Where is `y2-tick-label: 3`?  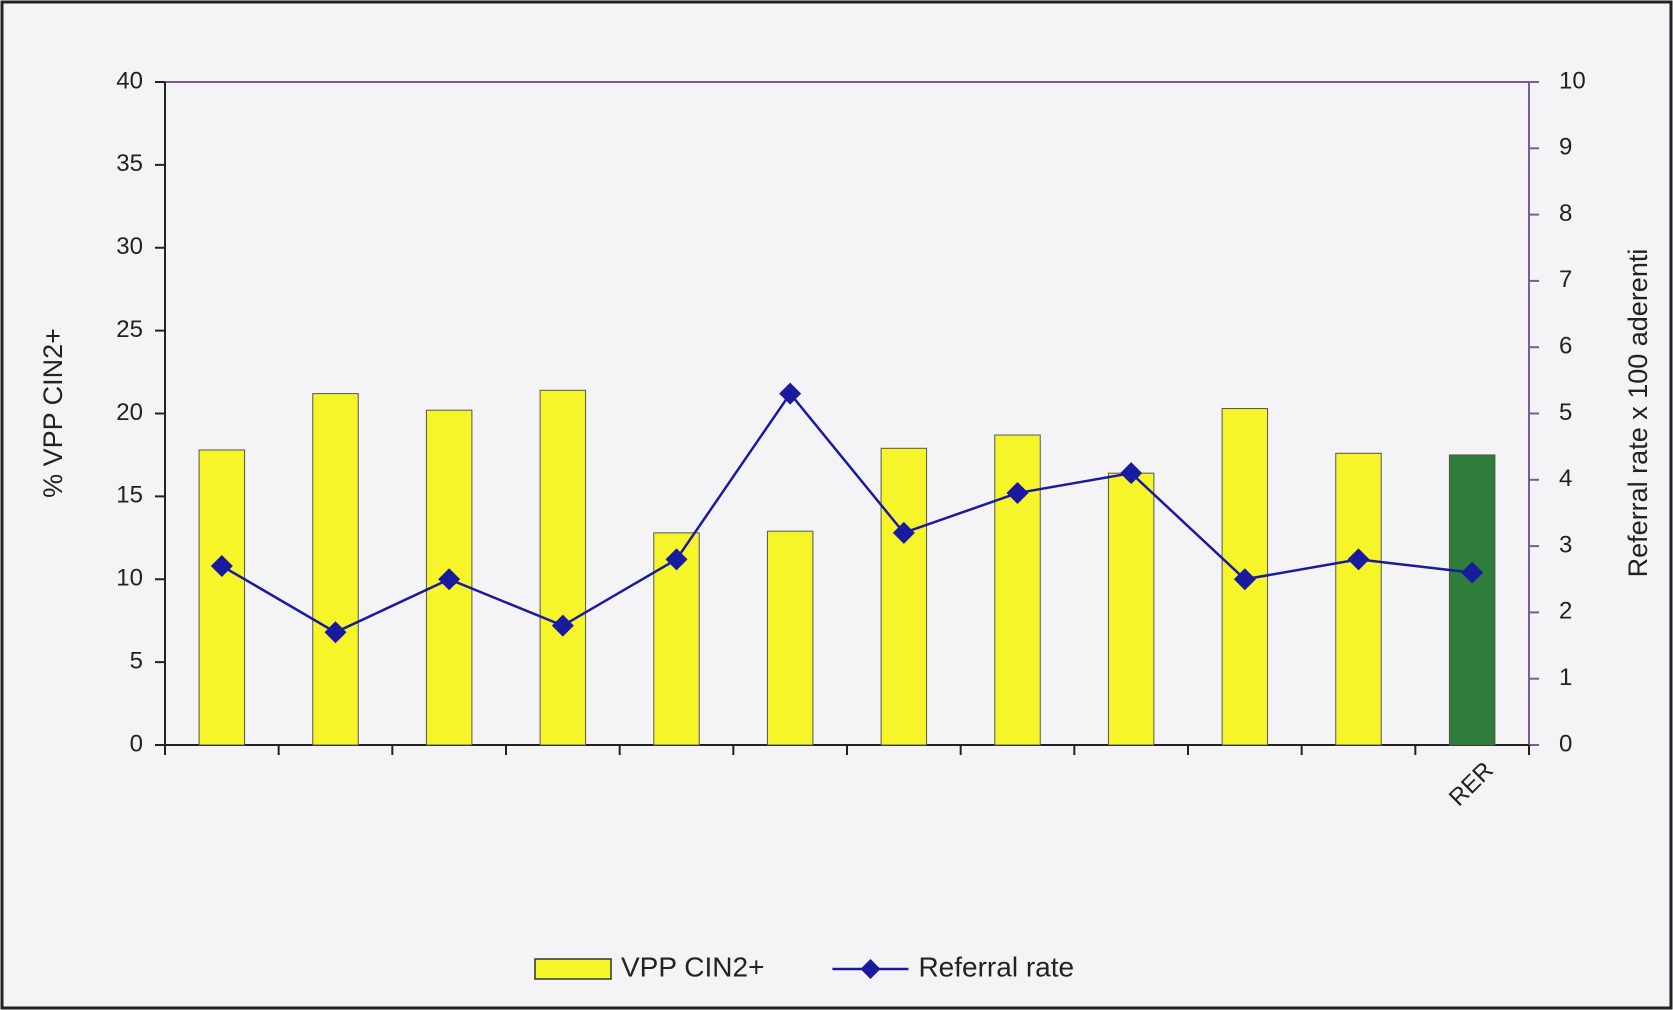
y2-tick-label: 3 is located at coordinates (1565, 544).